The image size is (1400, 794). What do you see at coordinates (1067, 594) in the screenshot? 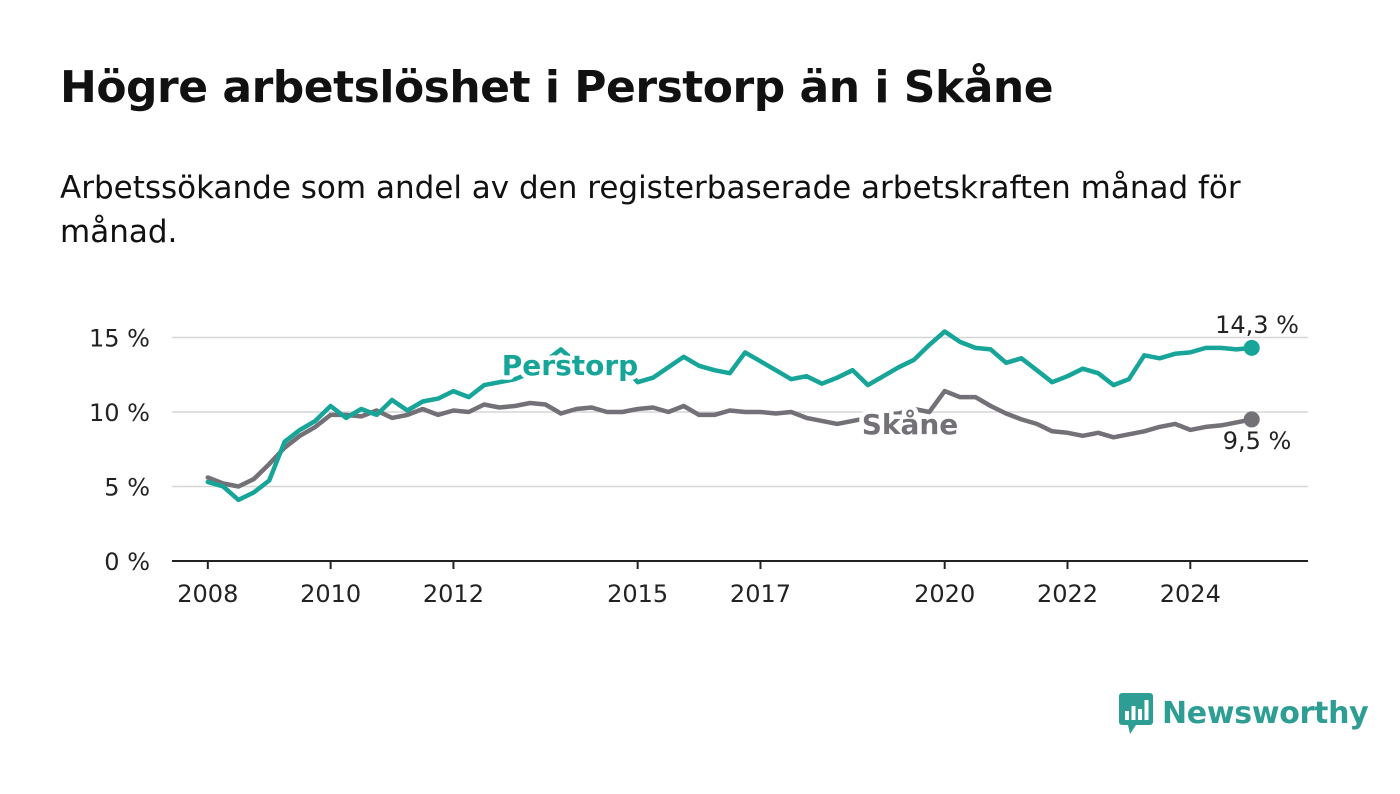
I see `x-tick-label: 2022` at bounding box center [1067, 594].